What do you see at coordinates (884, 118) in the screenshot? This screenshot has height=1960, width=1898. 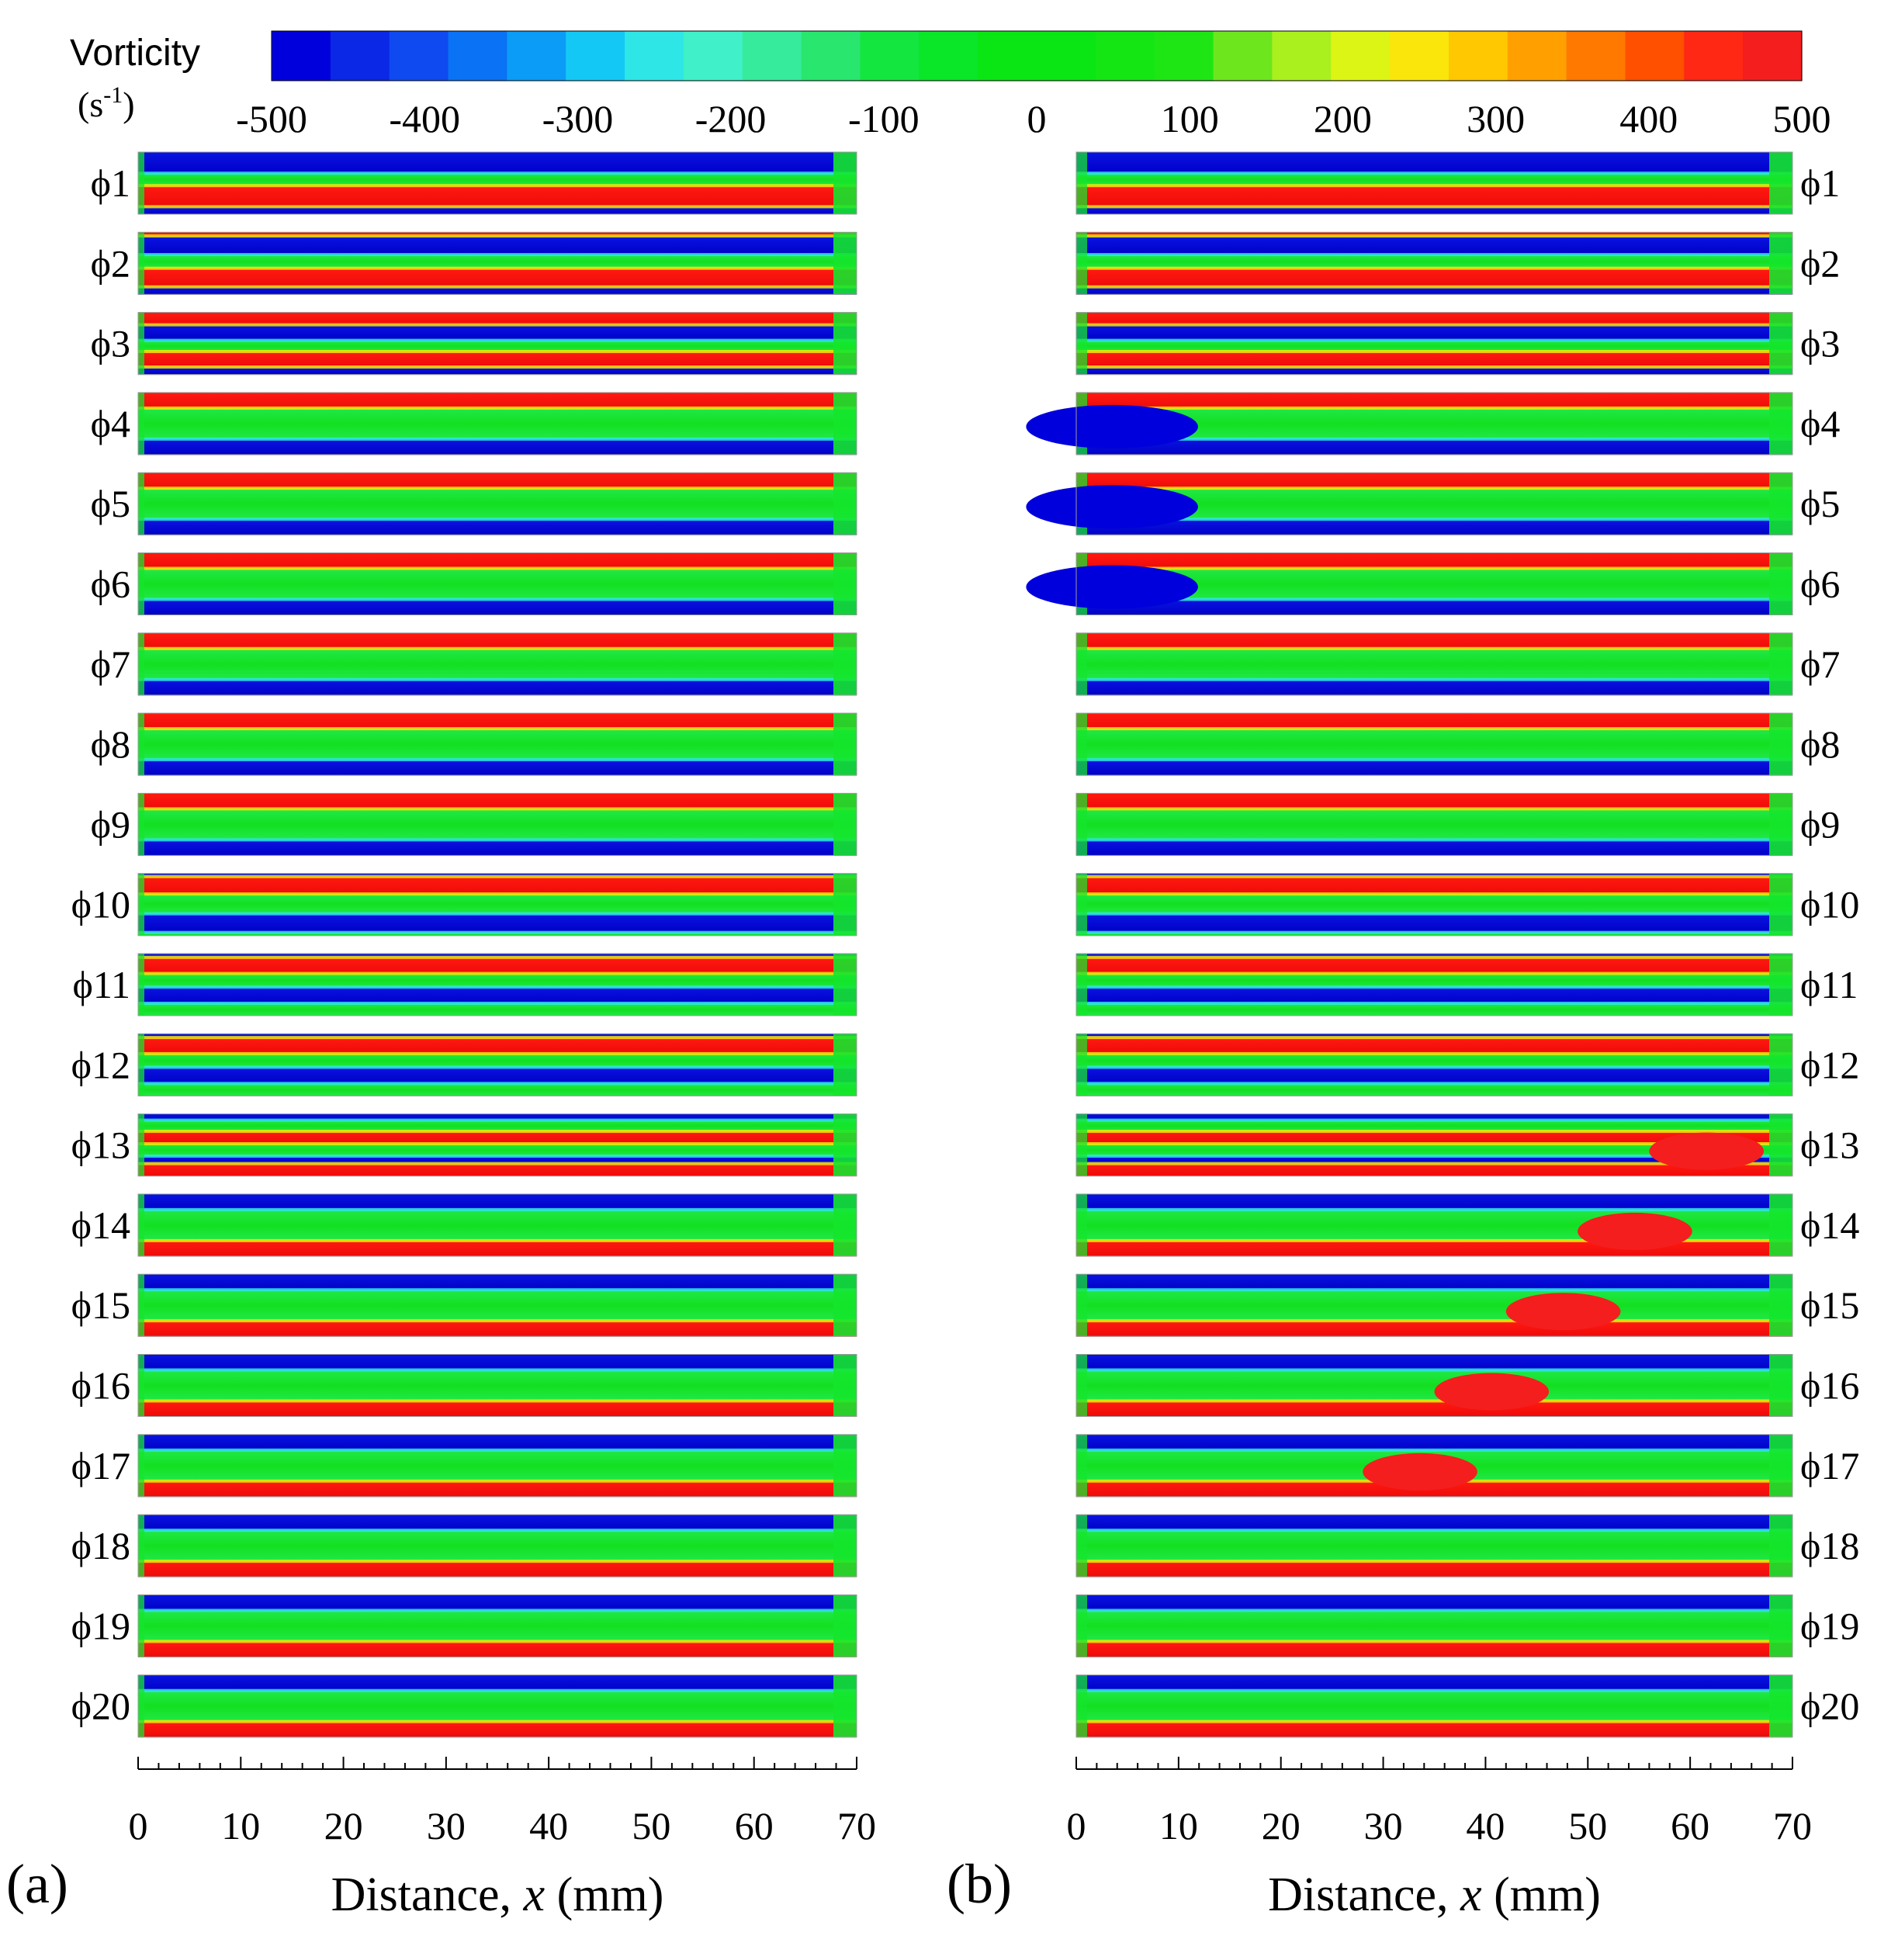 I see `colorbar-tick-label: -100` at bounding box center [884, 118].